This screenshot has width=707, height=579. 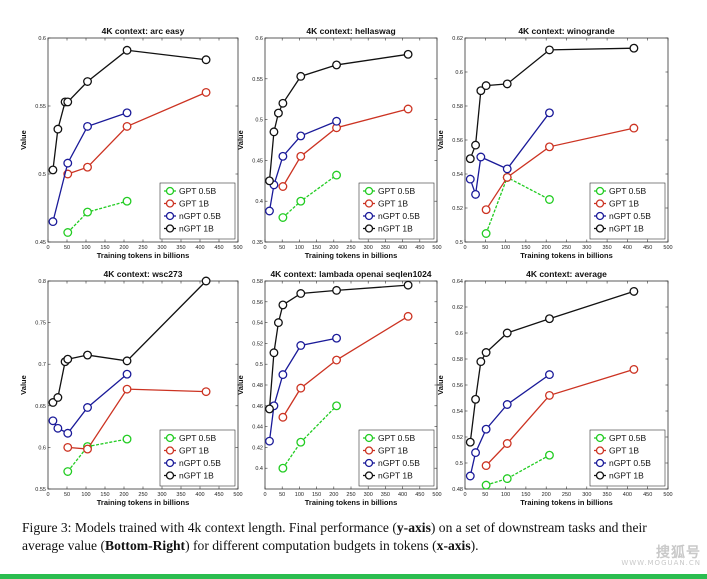 I want to click on y-tick-label: 0.56, so click(x=457, y=141).